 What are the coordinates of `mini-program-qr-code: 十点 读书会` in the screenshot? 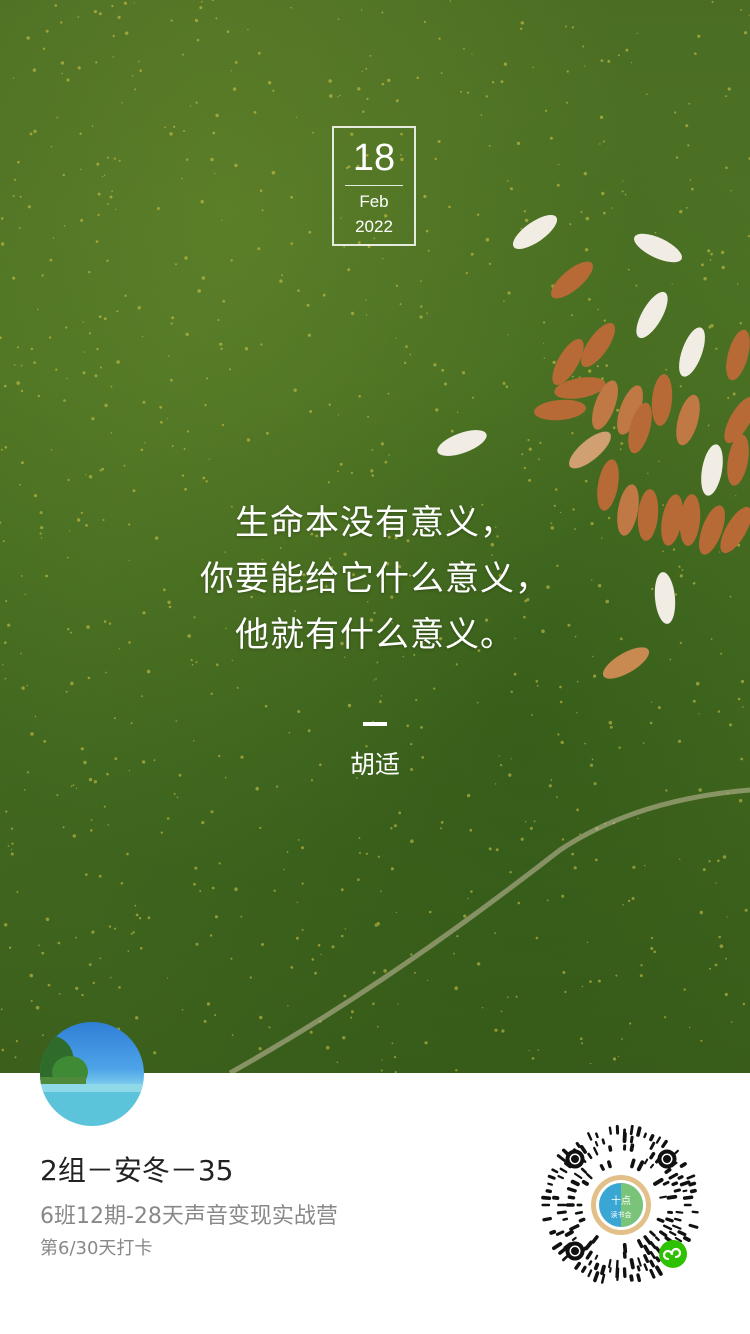 It's located at (621, 1205).